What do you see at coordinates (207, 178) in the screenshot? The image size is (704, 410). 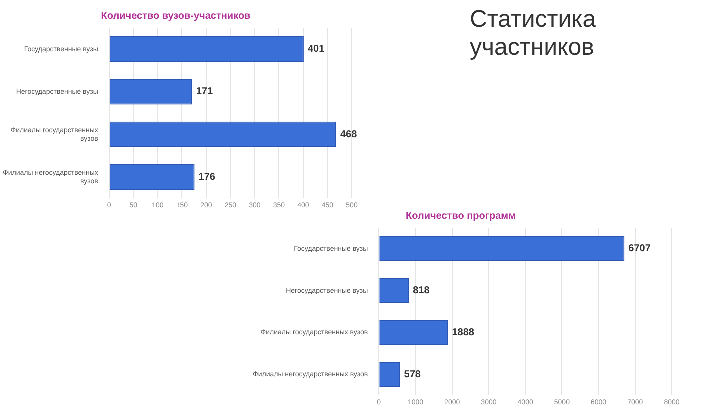 I see `data-label: 176` at bounding box center [207, 178].